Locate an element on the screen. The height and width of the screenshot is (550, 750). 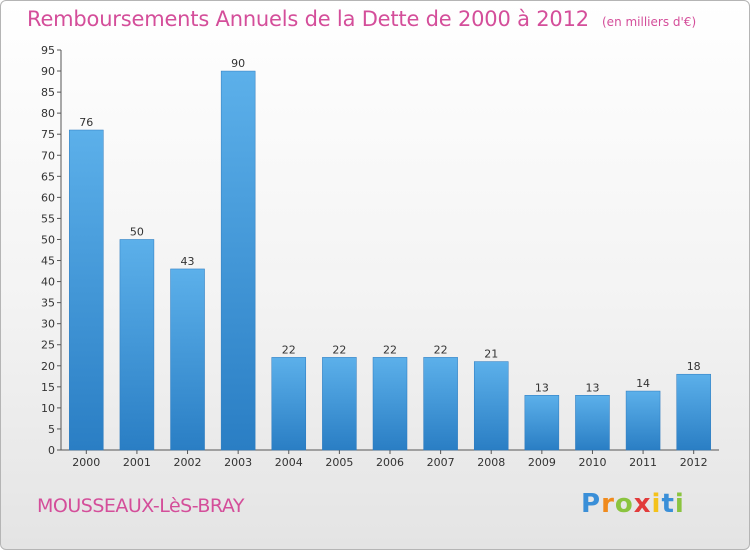
bar-value-label: 18 is located at coordinates (694, 366).